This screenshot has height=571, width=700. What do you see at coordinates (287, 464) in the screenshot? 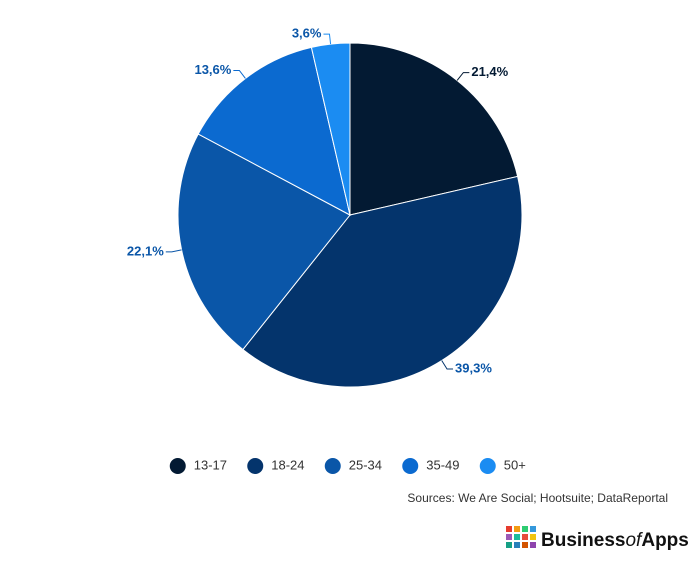
I see `legend-label: 18-24` at bounding box center [287, 464].